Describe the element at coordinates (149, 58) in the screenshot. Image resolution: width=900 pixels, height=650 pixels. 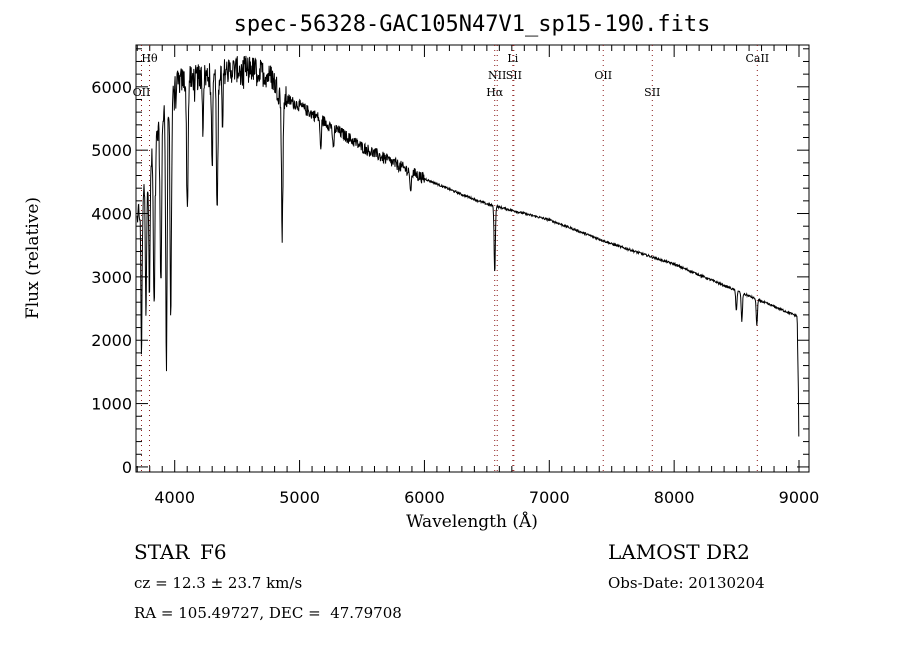
I see `line-marker-label: Hθ` at that location.